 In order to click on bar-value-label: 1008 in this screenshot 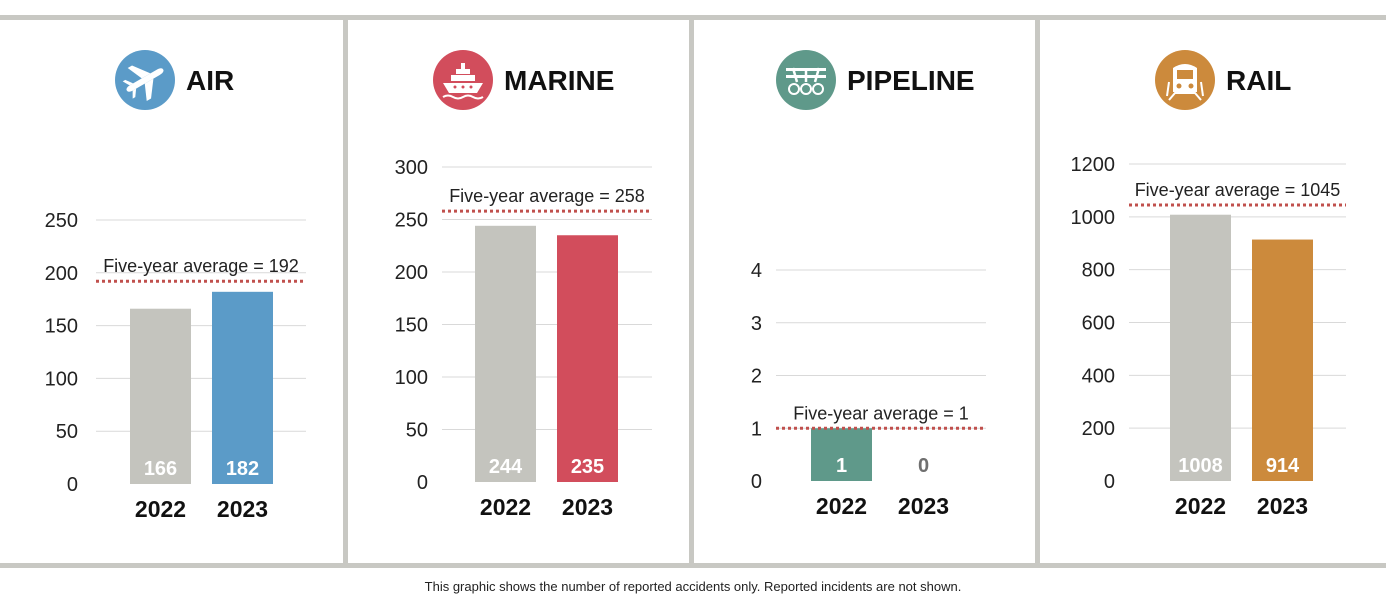, I will do `click(1200, 466)`.